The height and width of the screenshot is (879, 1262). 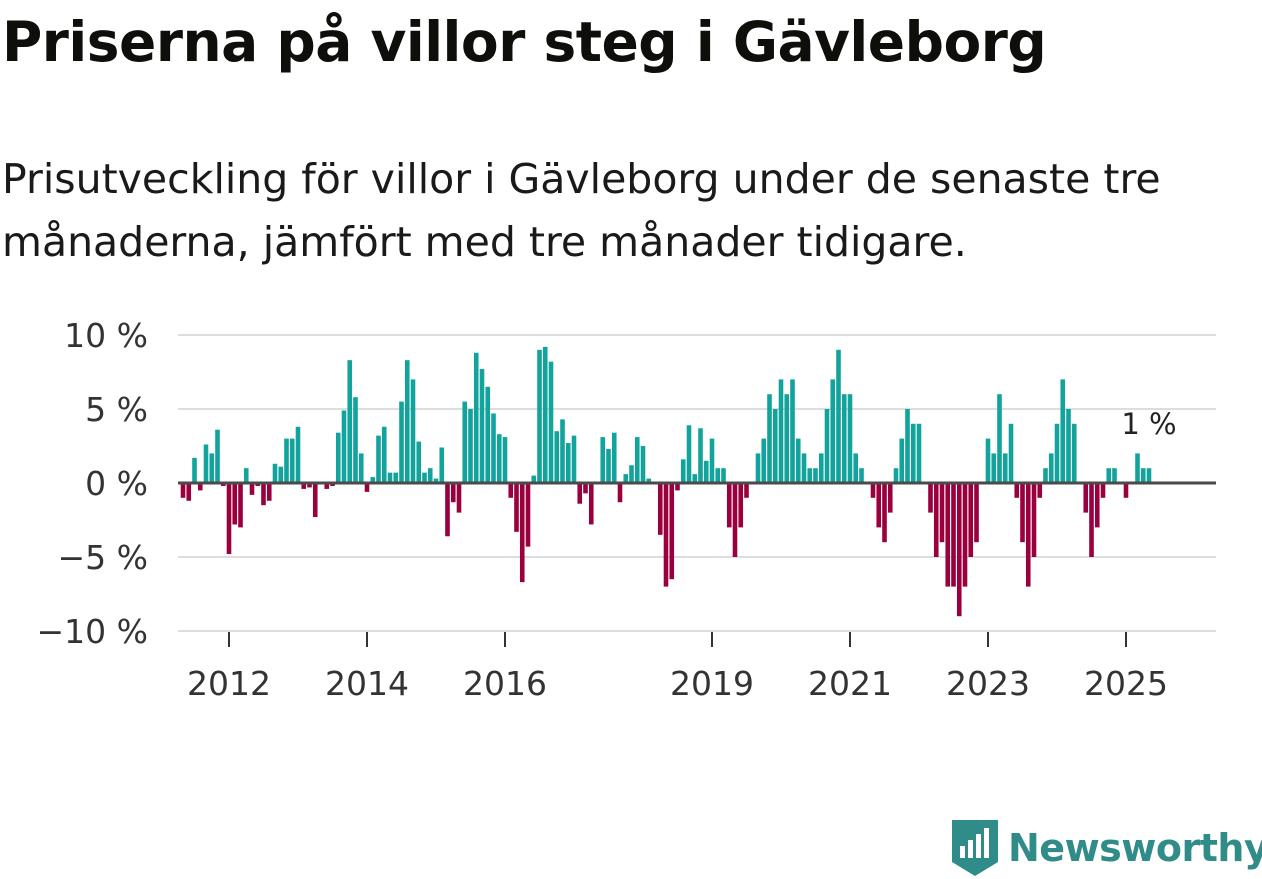 What do you see at coordinates (524, 42) in the screenshot?
I see `chart-title: Priserna på villor steg i Gävleborg` at bounding box center [524, 42].